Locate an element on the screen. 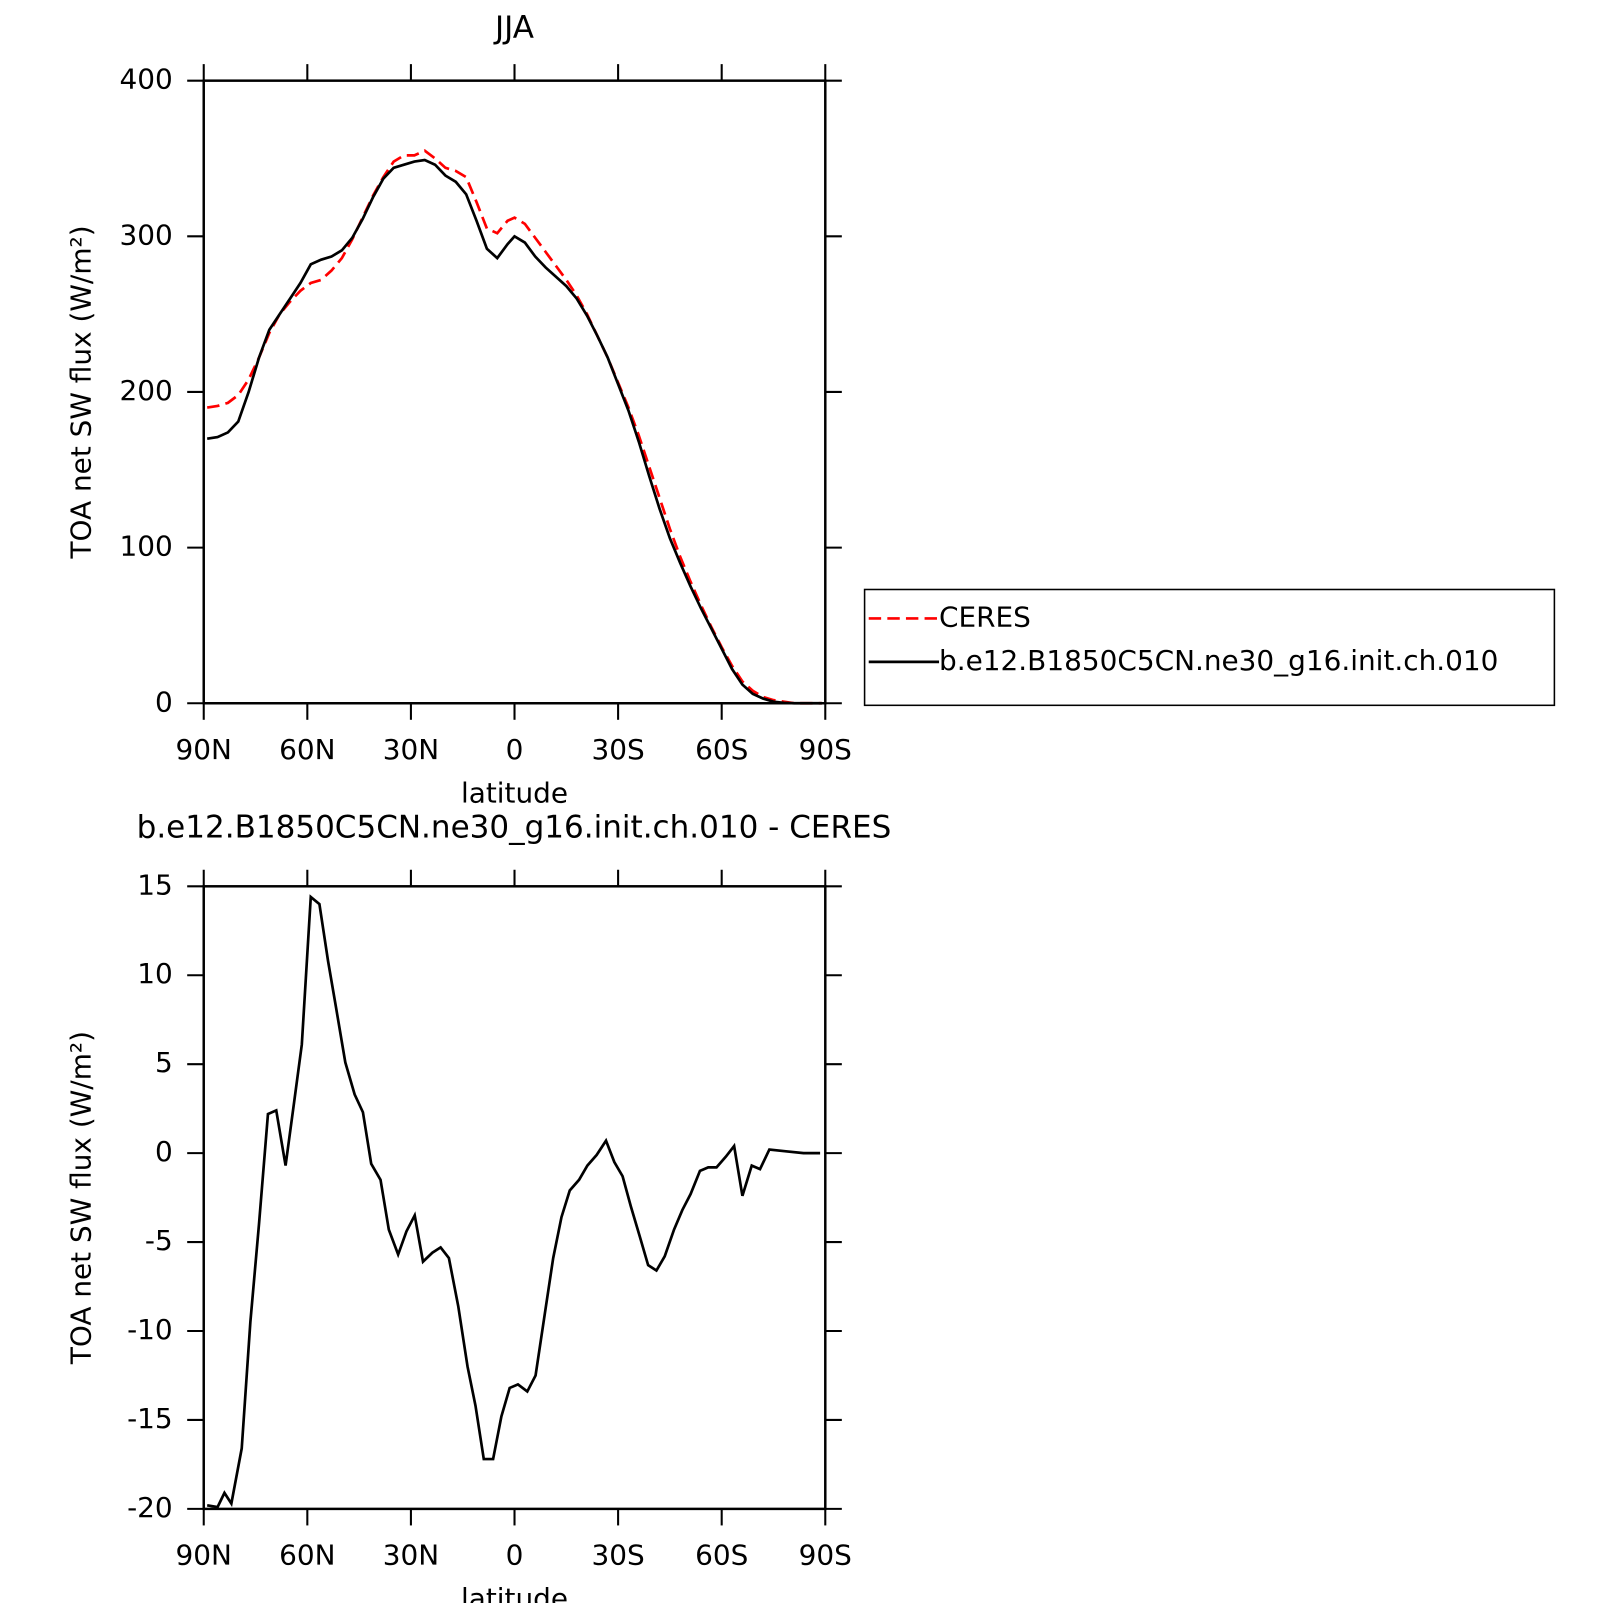 This screenshot has width=1603, height=1603. y-tick-label: -5 is located at coordinates (159, 1240).